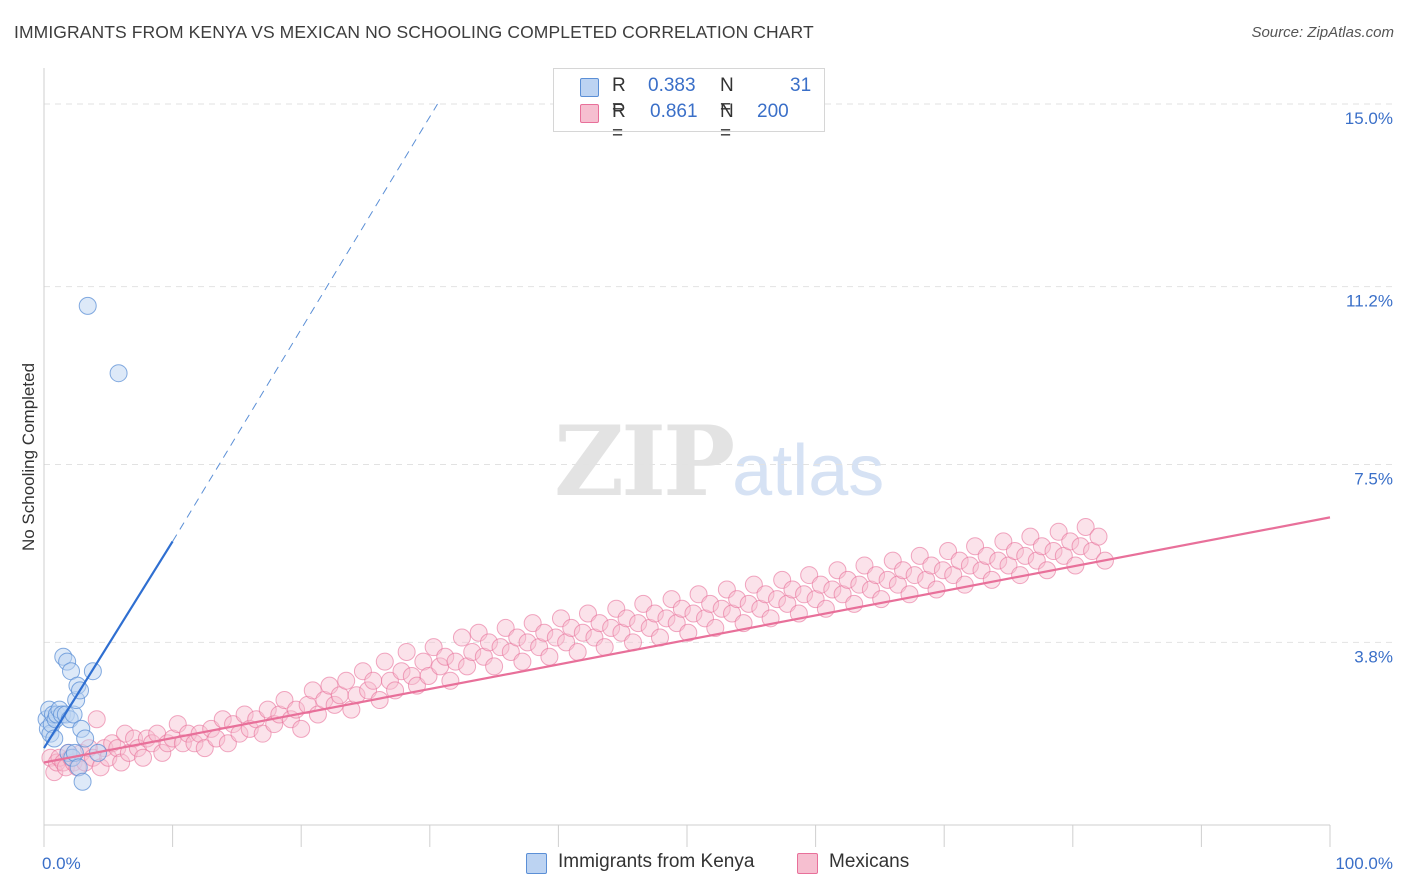 This screenshot has height=892, width=1406. What do you see at coordinates (773, 111) in the screenshot?
I see `legend-n-mexicans: 200` at bounding box center [773, 111].